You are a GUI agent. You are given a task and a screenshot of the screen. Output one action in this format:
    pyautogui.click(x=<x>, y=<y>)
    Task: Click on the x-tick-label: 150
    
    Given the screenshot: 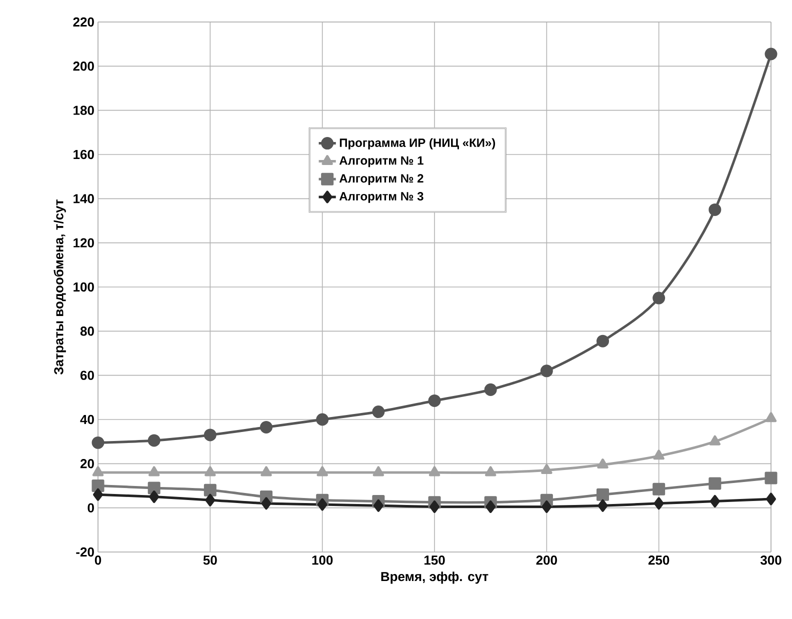 What is the action you would take?
    pyautogui.click(x=434, y=560)
    